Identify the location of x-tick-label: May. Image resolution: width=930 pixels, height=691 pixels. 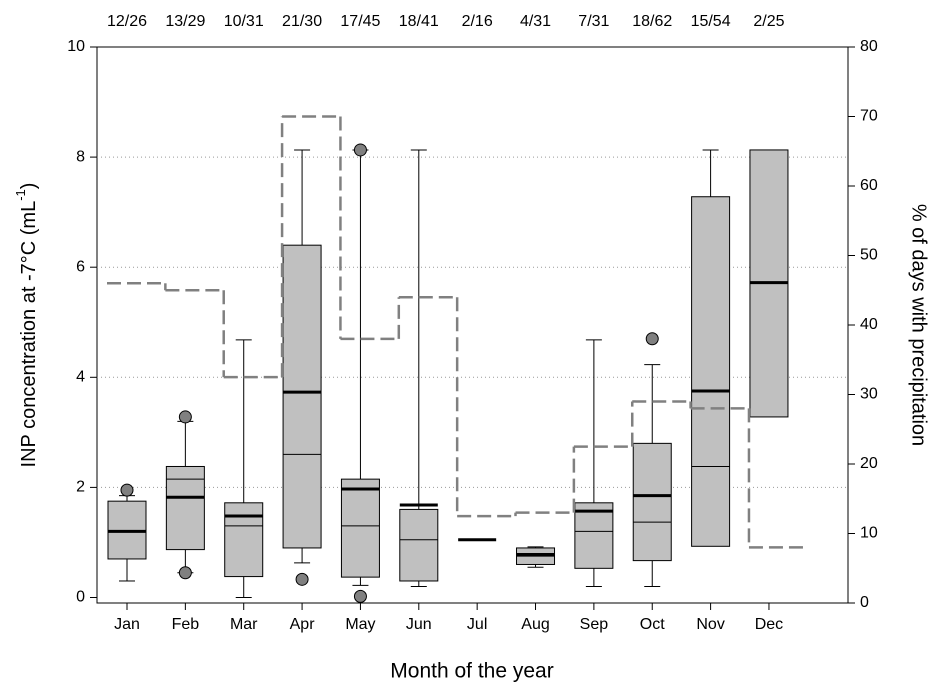
(360, 624).